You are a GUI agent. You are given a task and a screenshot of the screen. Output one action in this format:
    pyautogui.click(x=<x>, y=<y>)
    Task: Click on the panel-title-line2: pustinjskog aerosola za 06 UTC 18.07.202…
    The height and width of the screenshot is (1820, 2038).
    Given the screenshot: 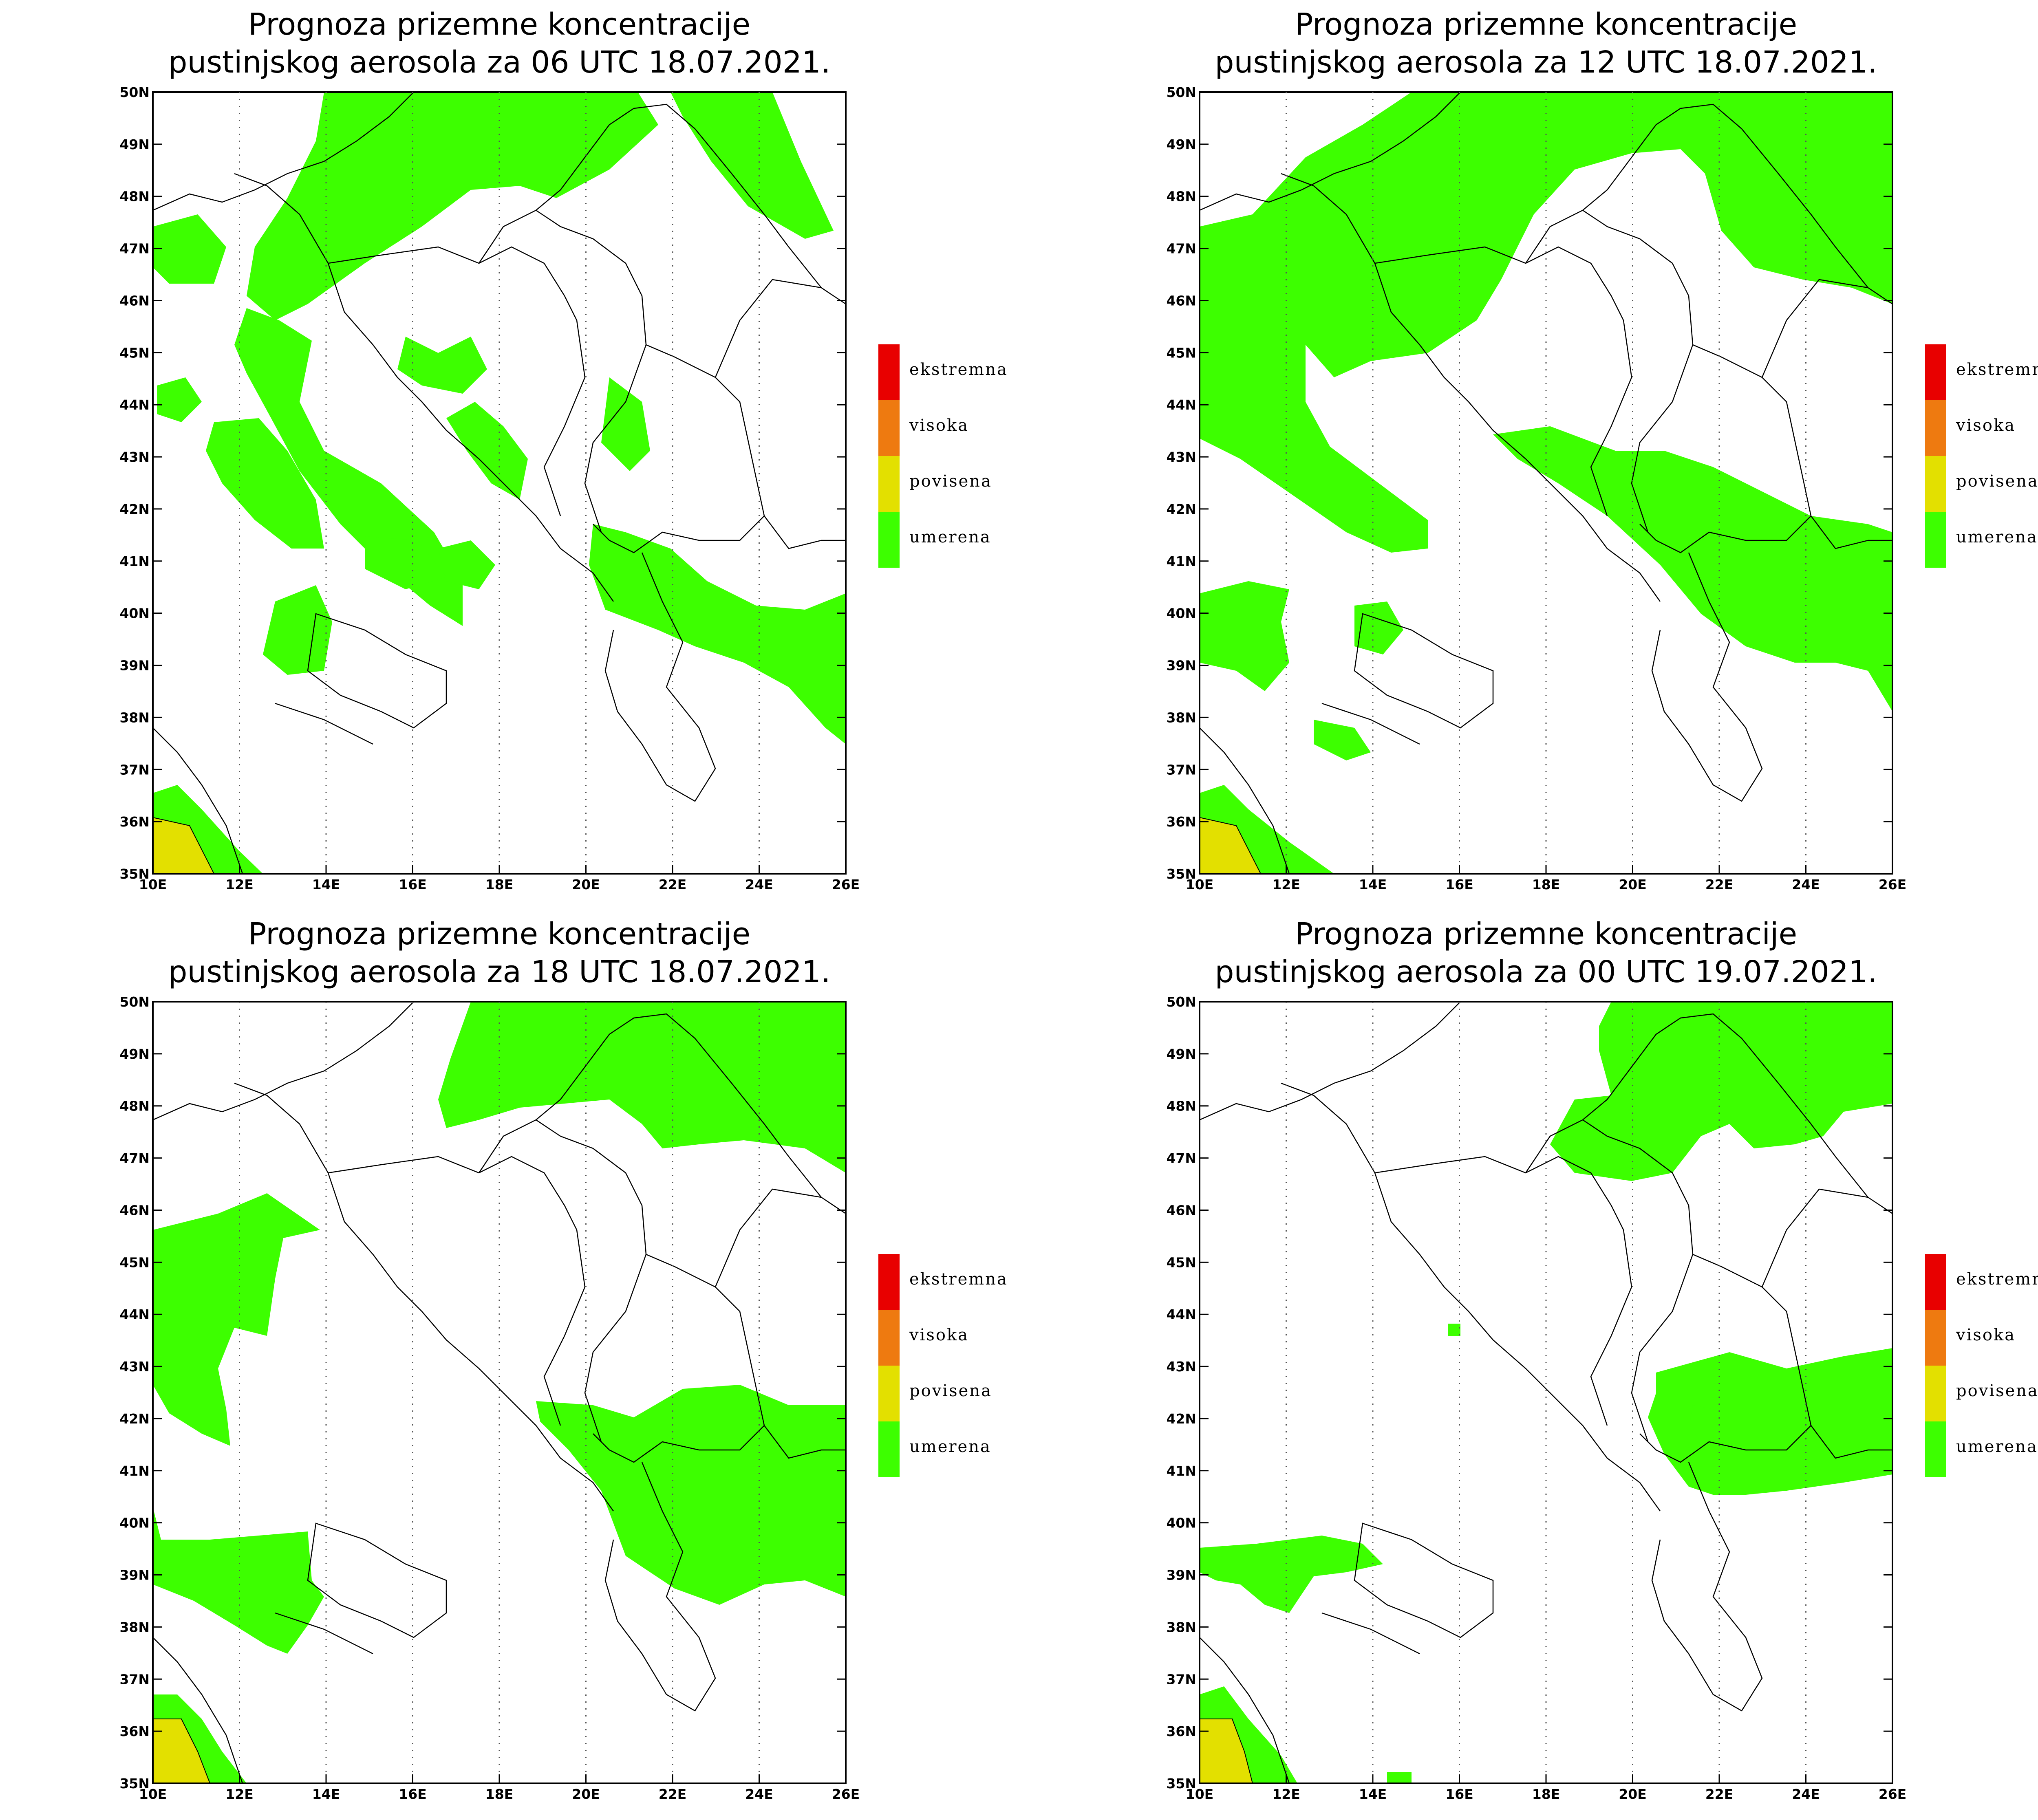 What is the action you would take?
    pyautogui.click(x=499, y=62)
    